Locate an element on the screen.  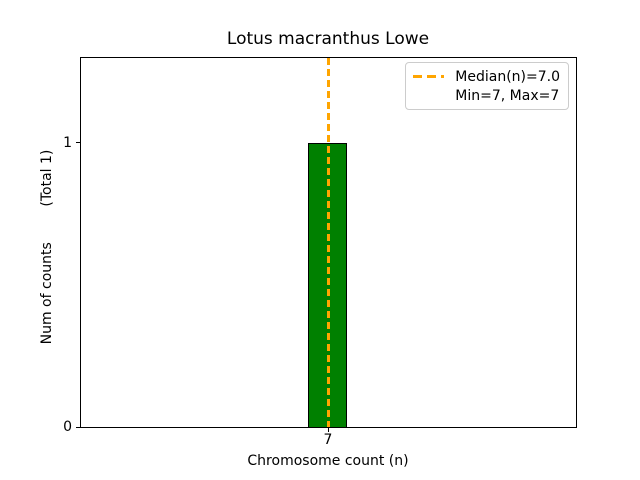
chart-title: Lotus macranthus Lowe is located at coordinates (328, 39).